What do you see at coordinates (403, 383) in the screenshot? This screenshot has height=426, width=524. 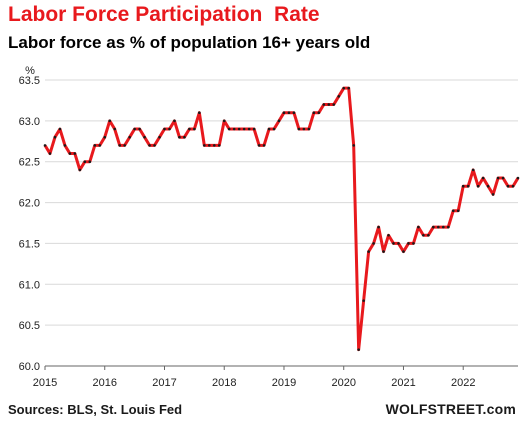 I see `x-tick-label: 2021` at bounding box center [403, 383].